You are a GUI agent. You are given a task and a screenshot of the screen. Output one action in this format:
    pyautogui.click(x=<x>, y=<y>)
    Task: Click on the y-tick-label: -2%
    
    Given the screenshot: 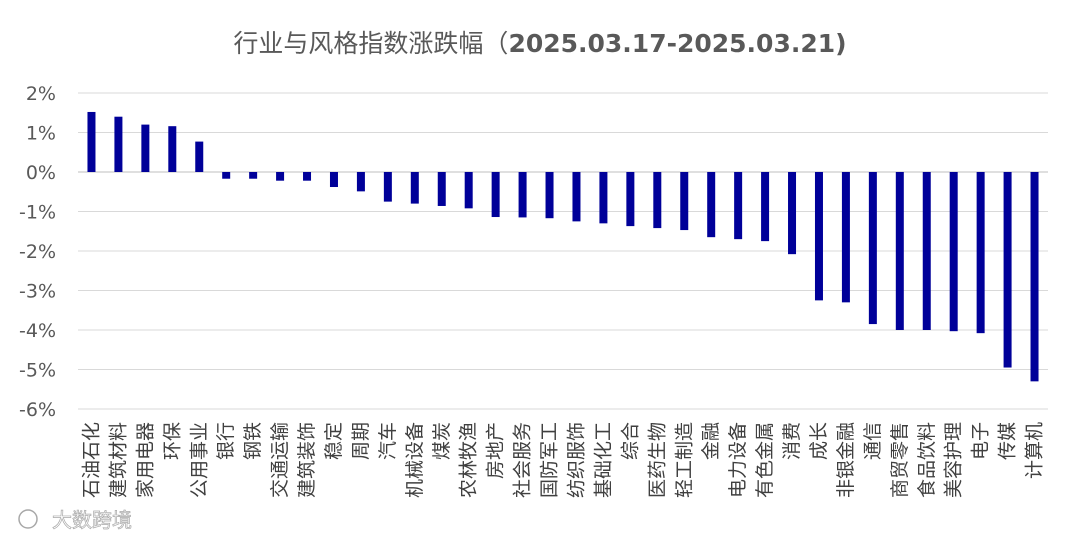 What is the action you would take?
    pyautogui.click(x=37, y=252)
    